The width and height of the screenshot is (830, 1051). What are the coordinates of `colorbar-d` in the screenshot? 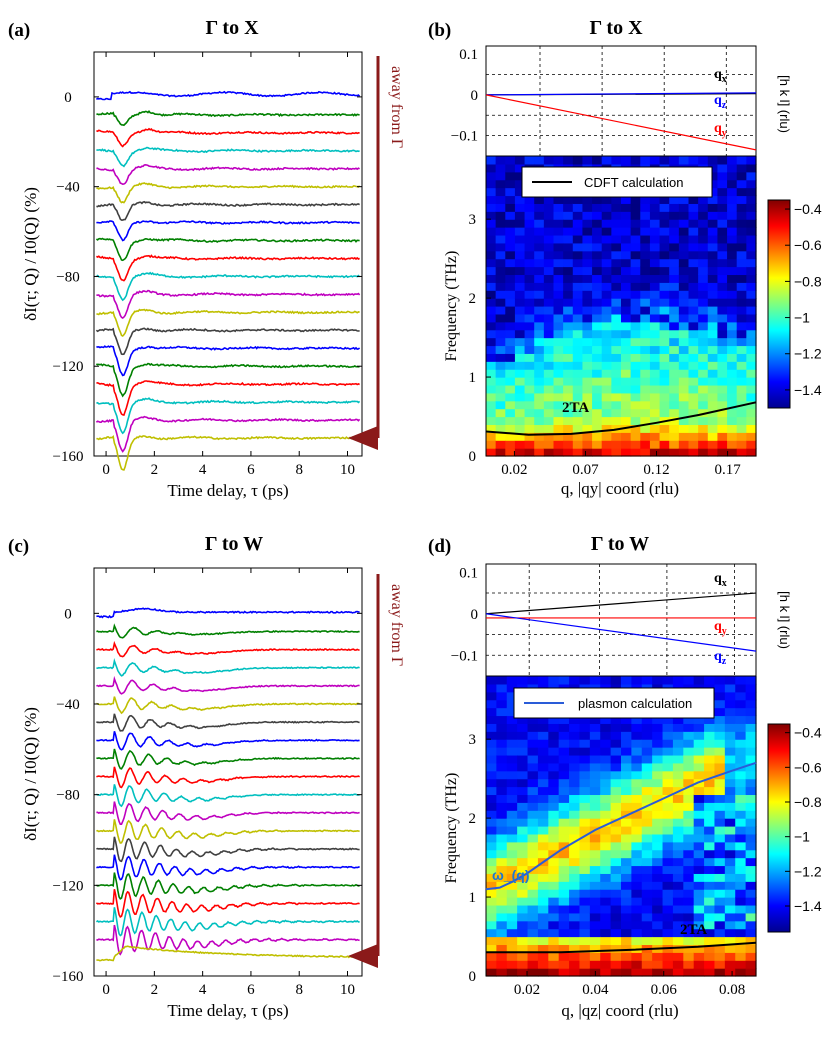 It's located at (779, 828).